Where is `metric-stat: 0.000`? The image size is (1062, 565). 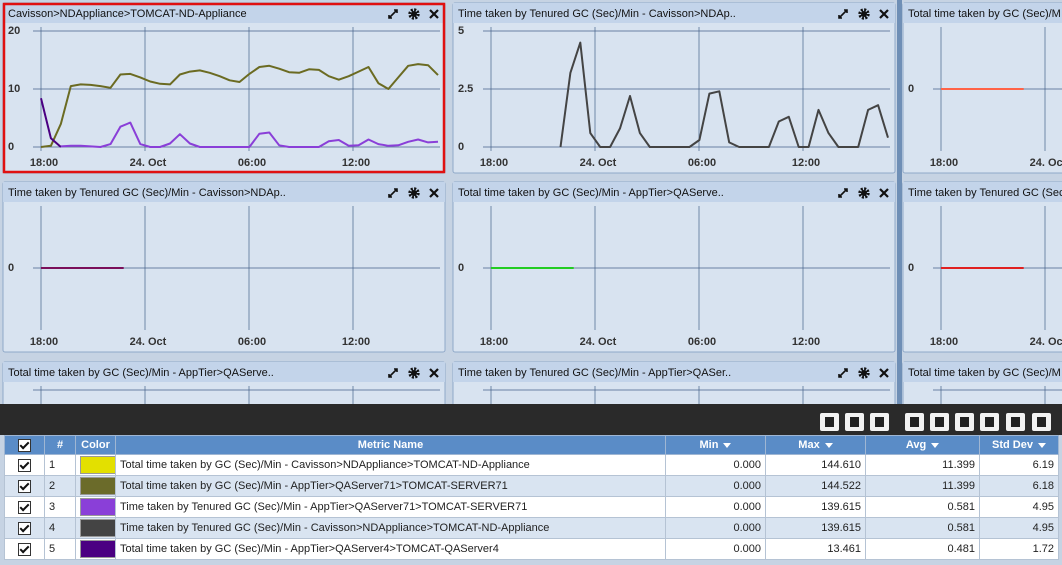
metric-stat: 0.000 is located at coordinates (715, 549).